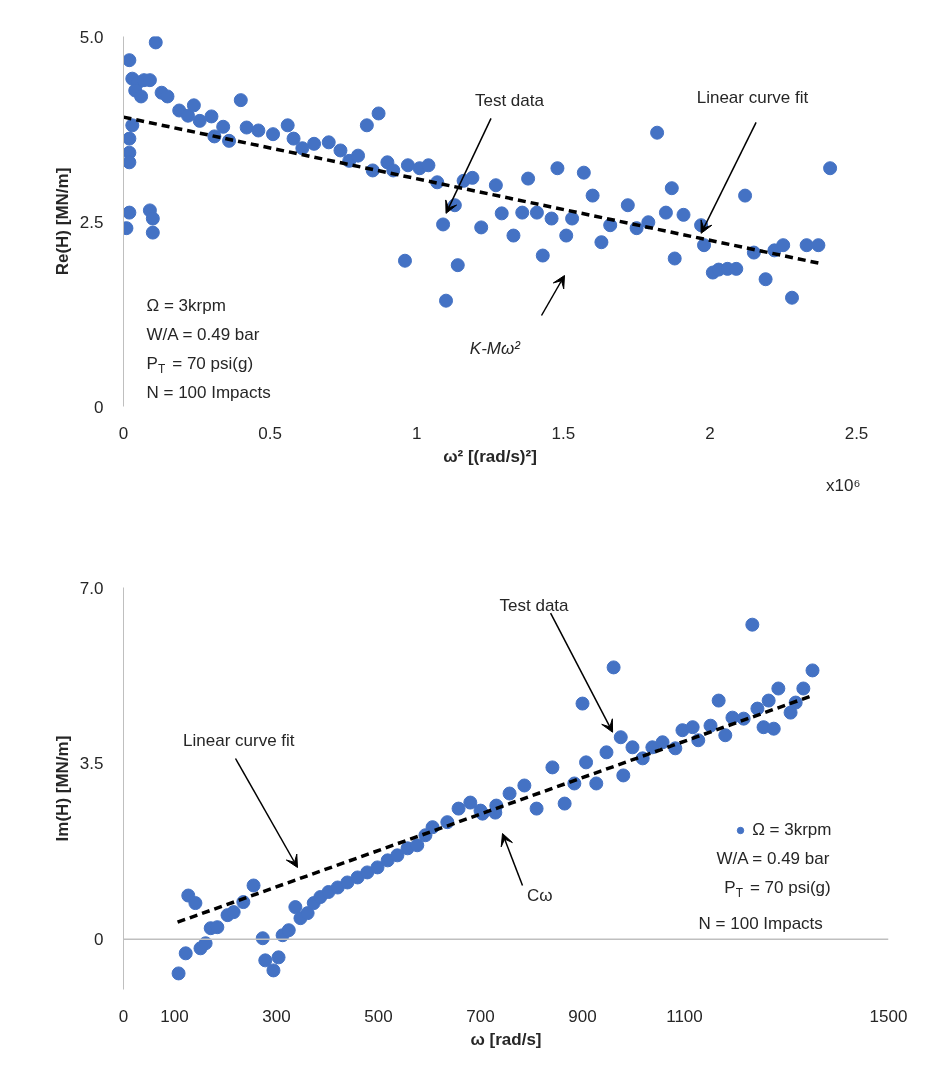 The width and height of the screenshot is (932, 1069). What do you see at coordinates (490, 456) in the screenshot?
I see `x-axis-title: ω² [(rad/s)²]` at bounding box center [490, 456].